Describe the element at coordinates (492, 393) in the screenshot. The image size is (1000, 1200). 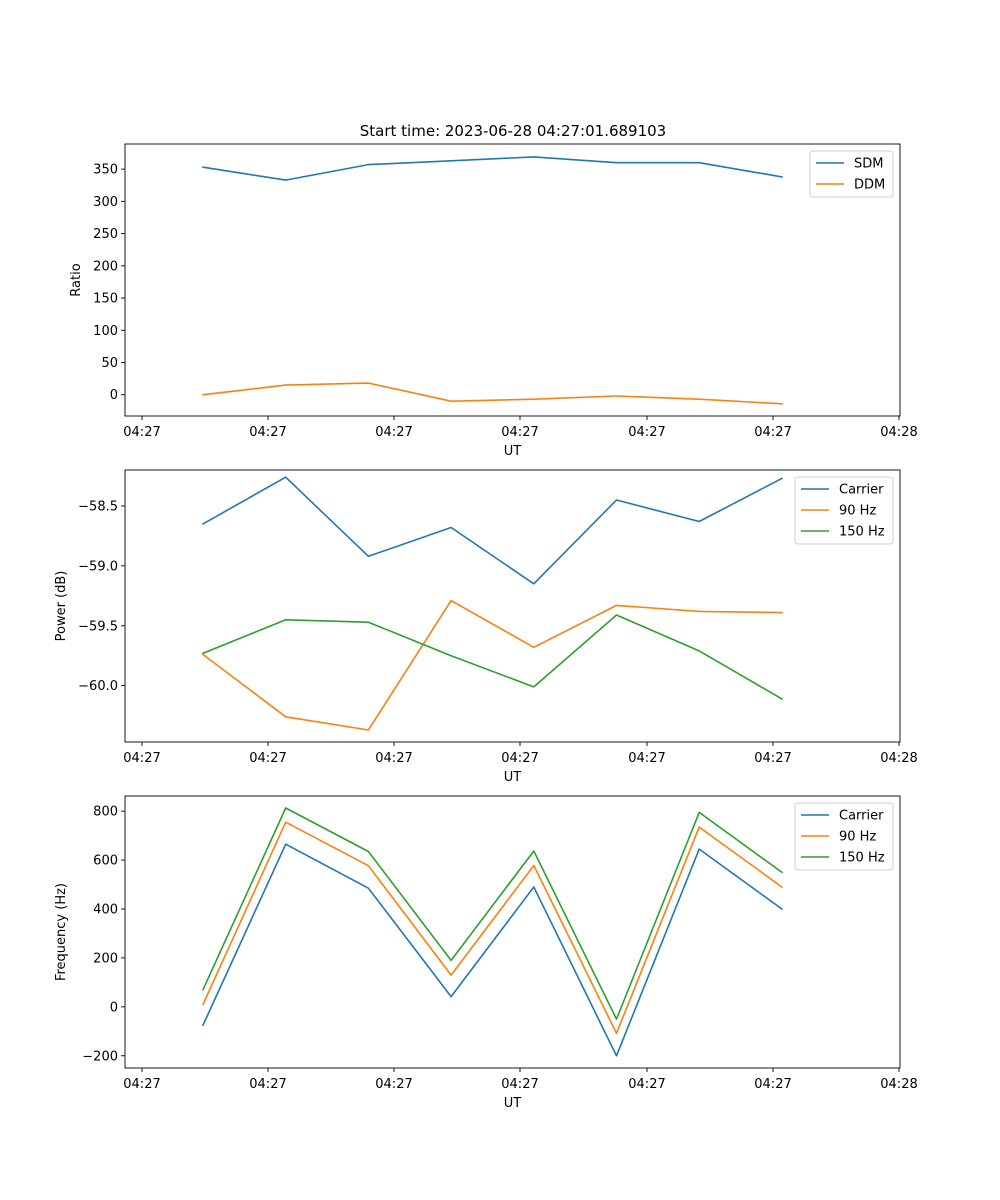
I see `series-line-ddm` at that location.